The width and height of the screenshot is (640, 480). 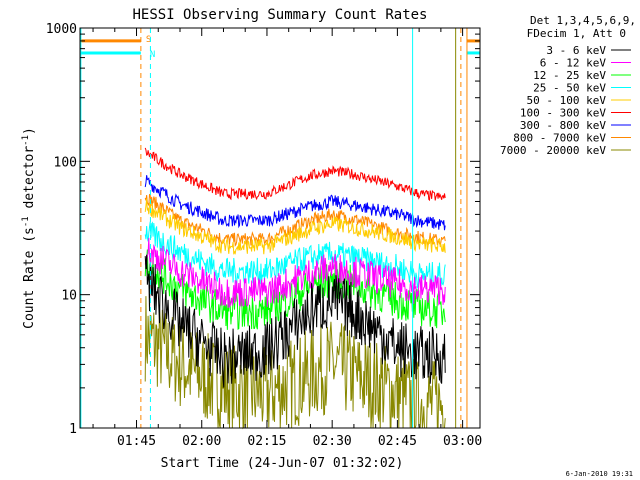 I want to click on x-tick-label-2: 02:00, so click(x=201, y=441).